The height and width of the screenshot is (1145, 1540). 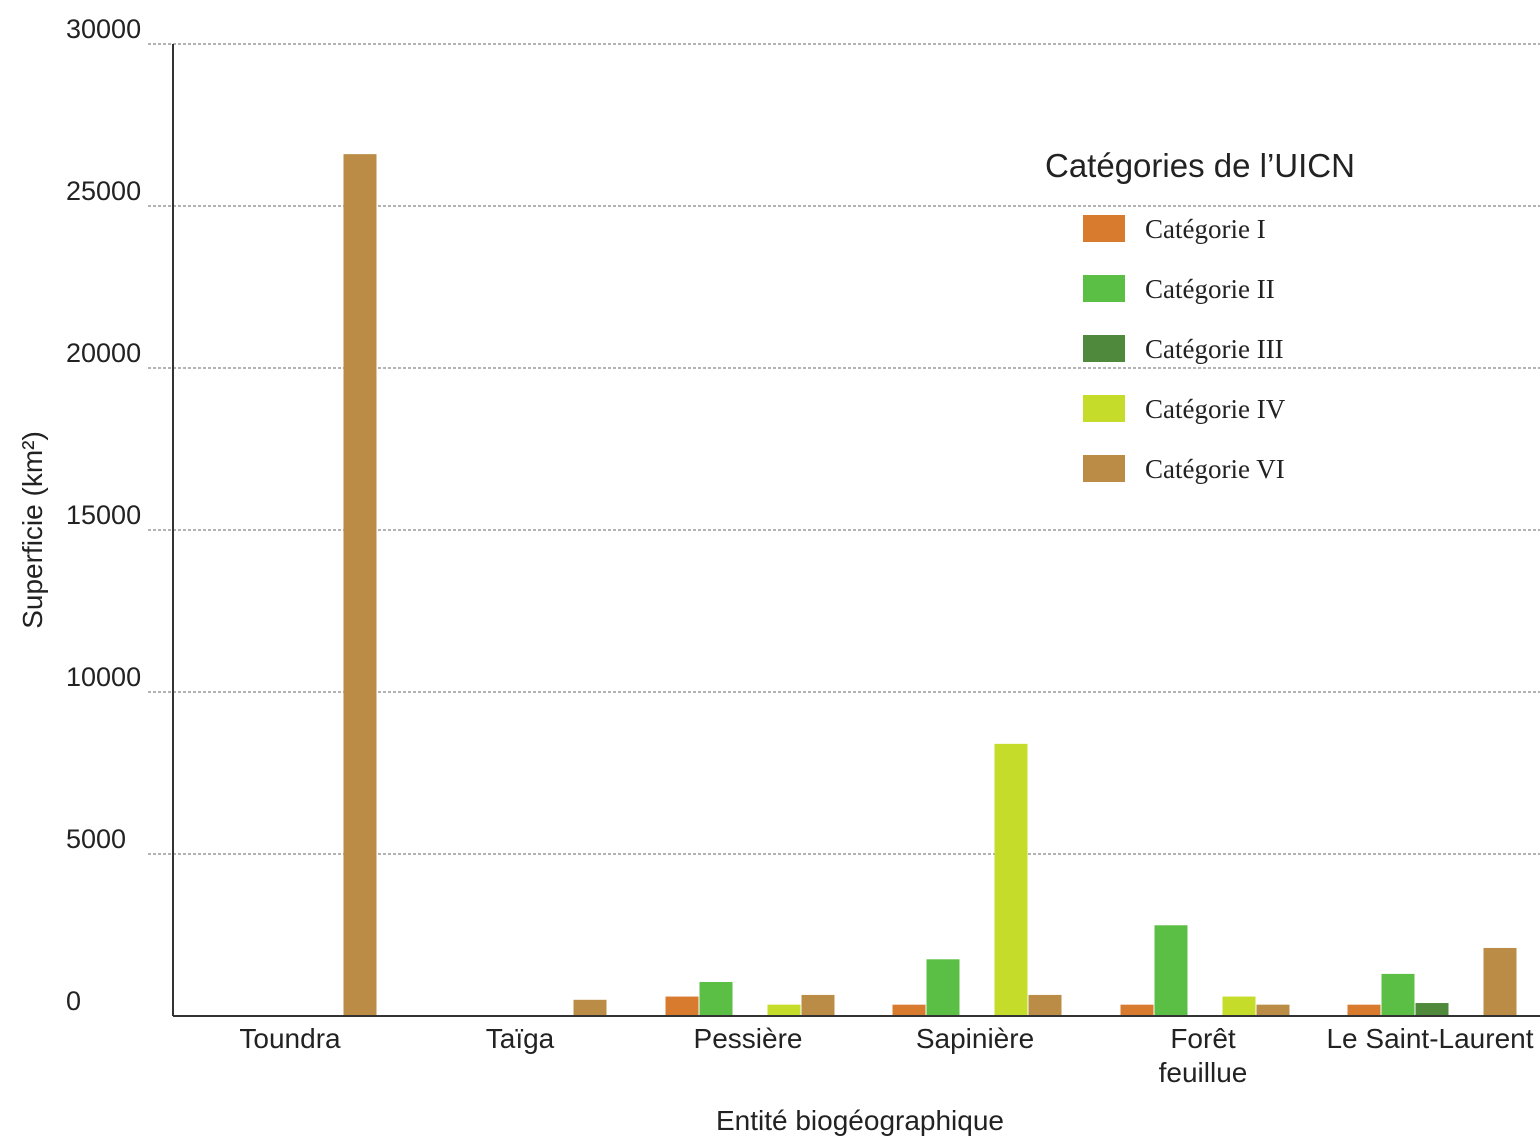 I want to click on x-axis-title: Entité biogéographique, so click(x=860, y=1120).